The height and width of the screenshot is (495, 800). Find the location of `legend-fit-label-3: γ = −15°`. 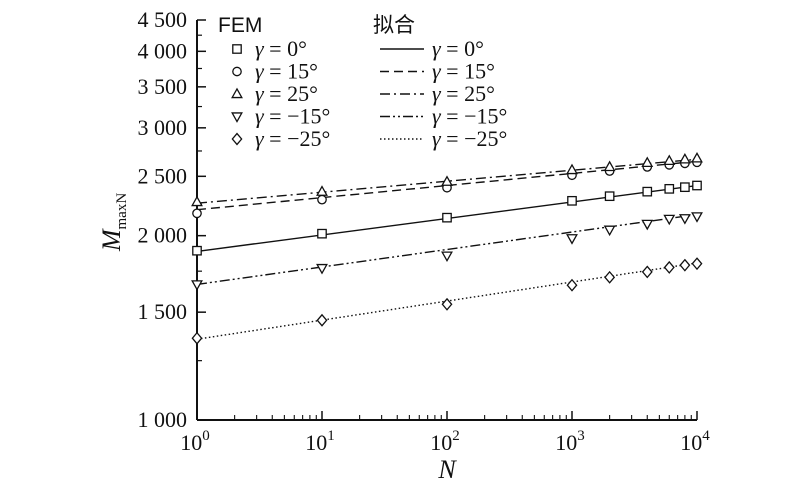

legend-fit-label-3: γ = −15° is located at coordinates (469, 116).